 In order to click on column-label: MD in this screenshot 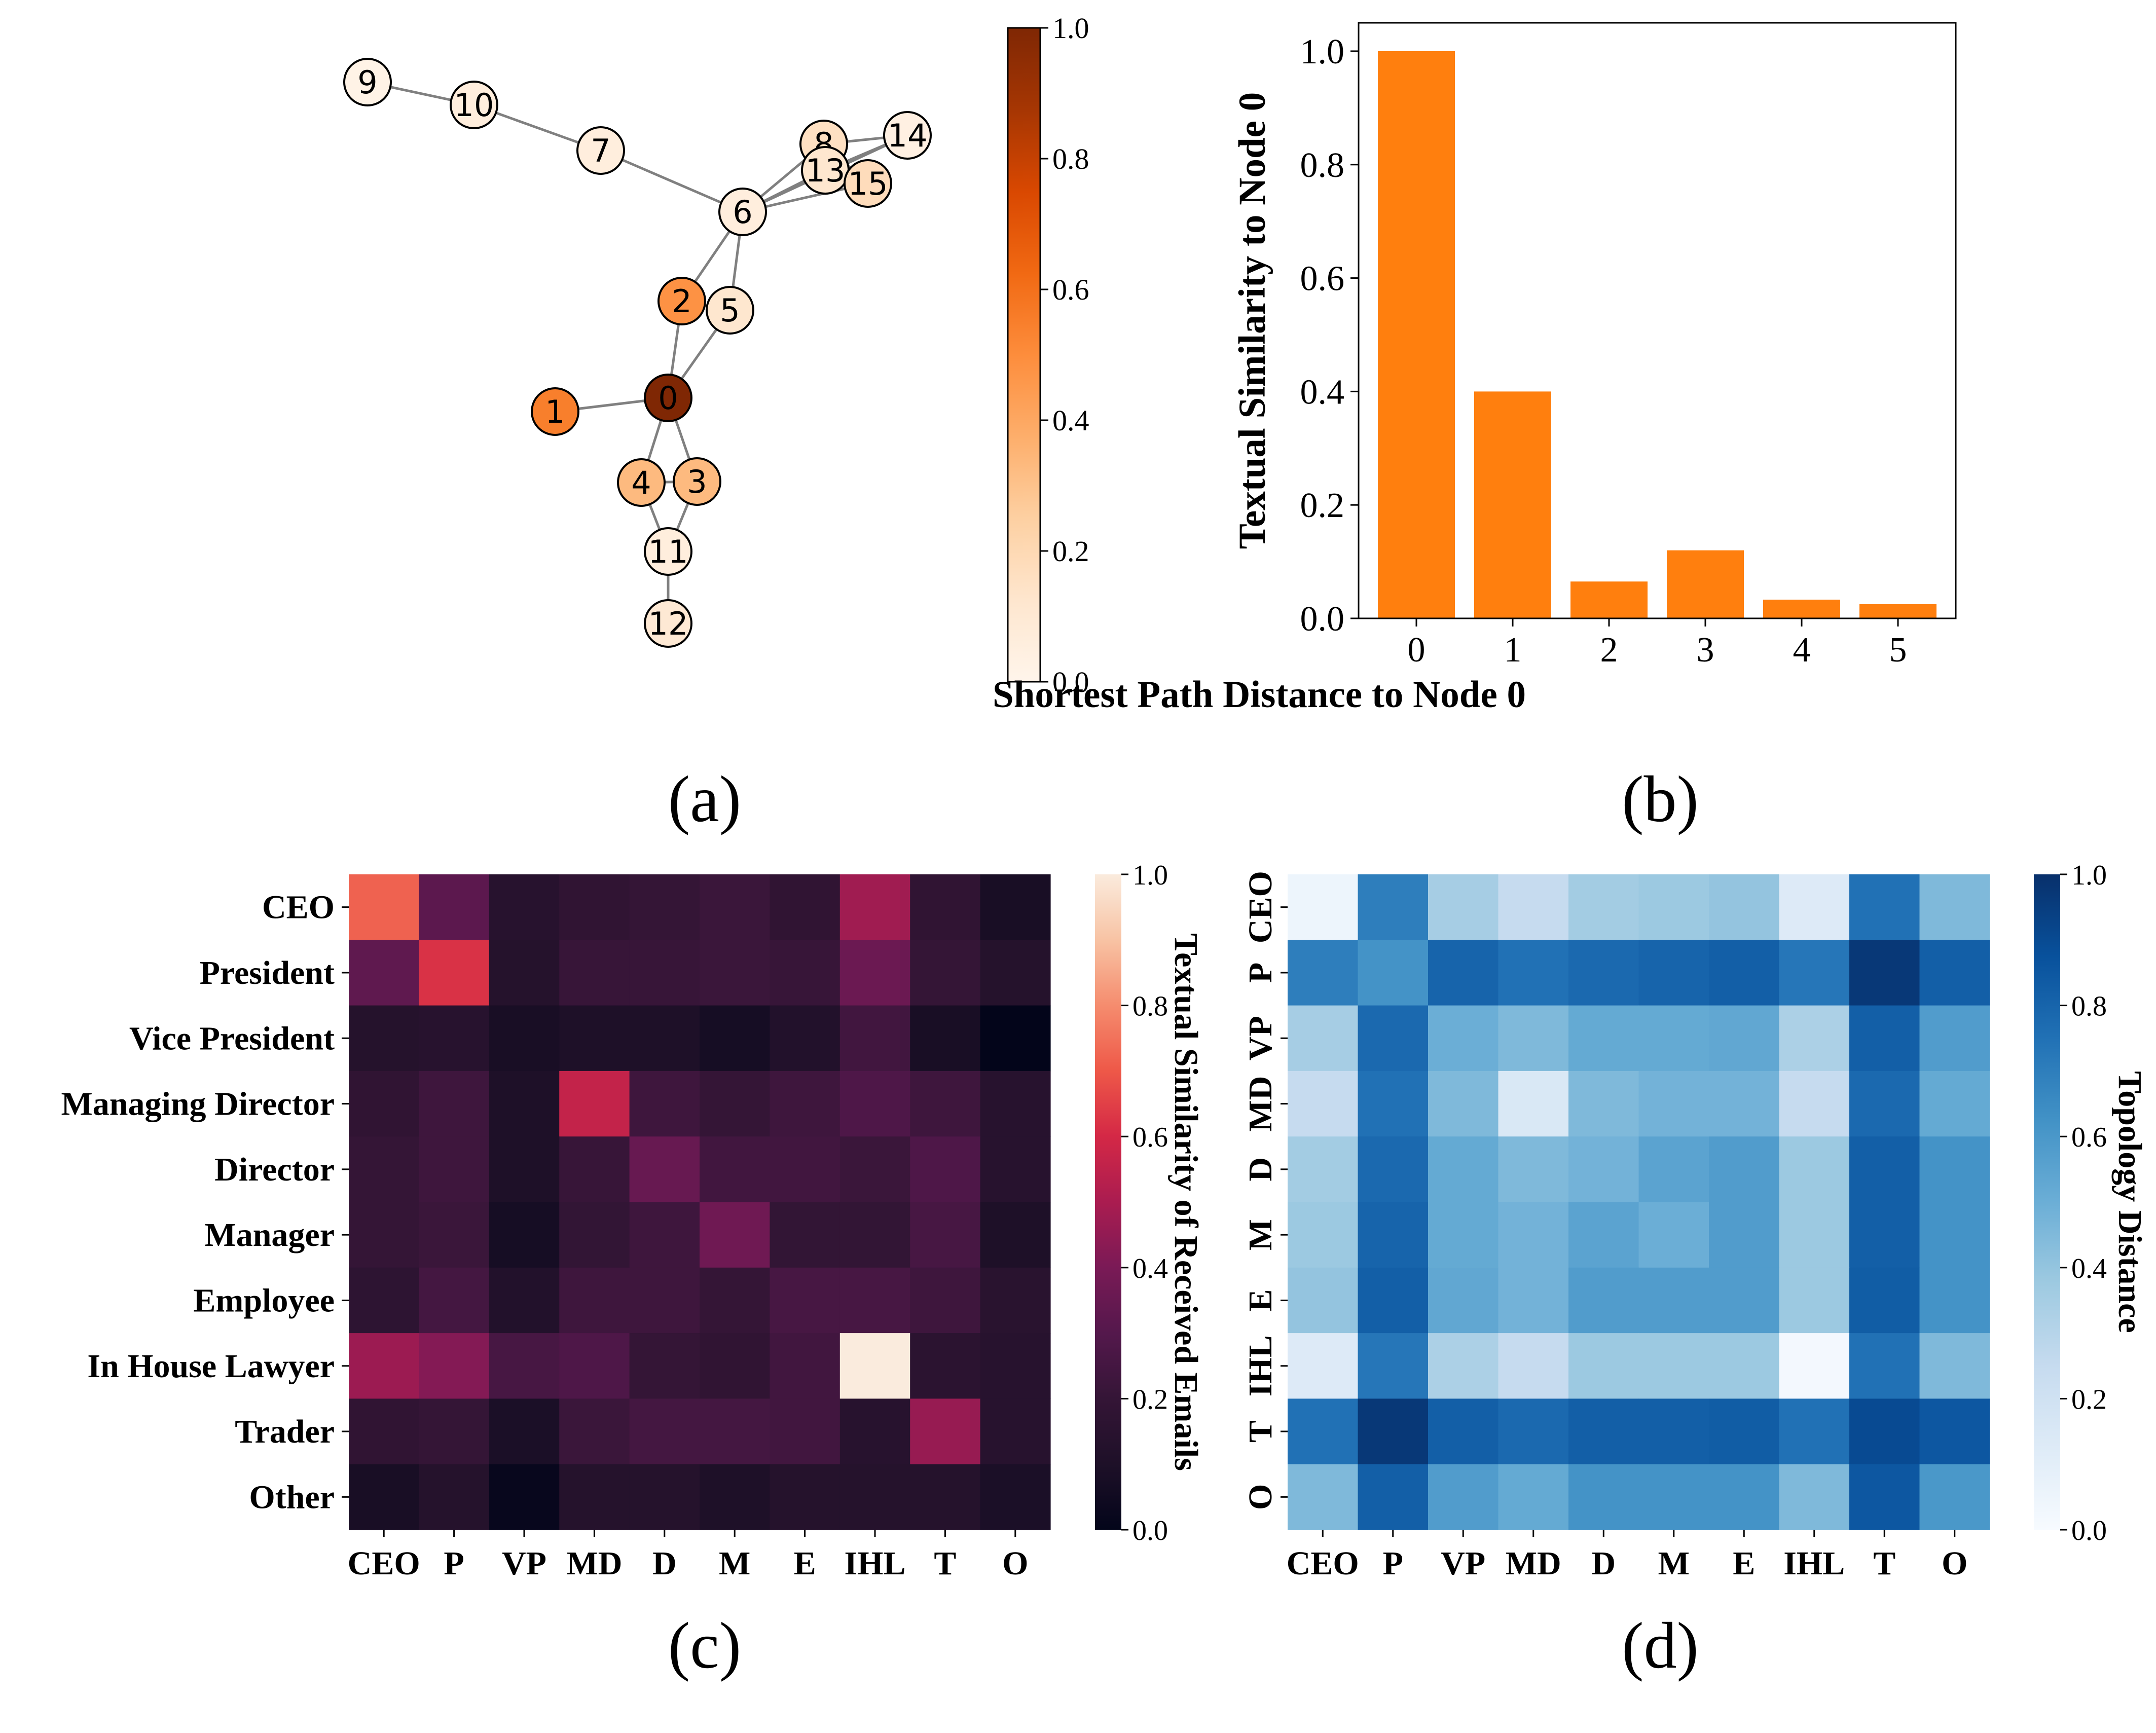, I will do `click(1533, 1563)`.